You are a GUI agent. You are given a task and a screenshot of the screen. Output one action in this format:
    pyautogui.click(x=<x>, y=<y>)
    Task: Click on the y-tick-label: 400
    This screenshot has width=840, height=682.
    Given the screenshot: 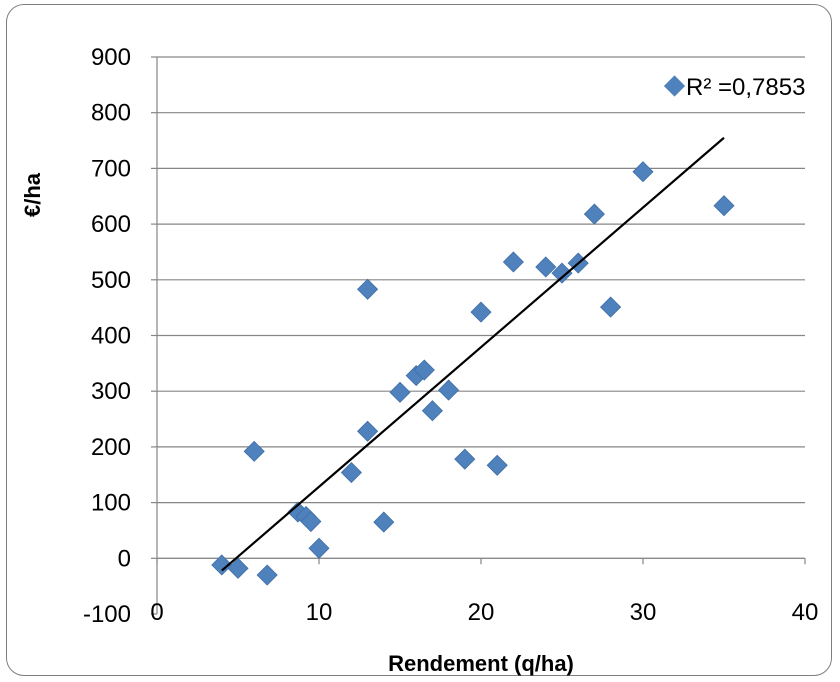 What is the action you would take?
    pyautogui.click(x=111, y=336)
    